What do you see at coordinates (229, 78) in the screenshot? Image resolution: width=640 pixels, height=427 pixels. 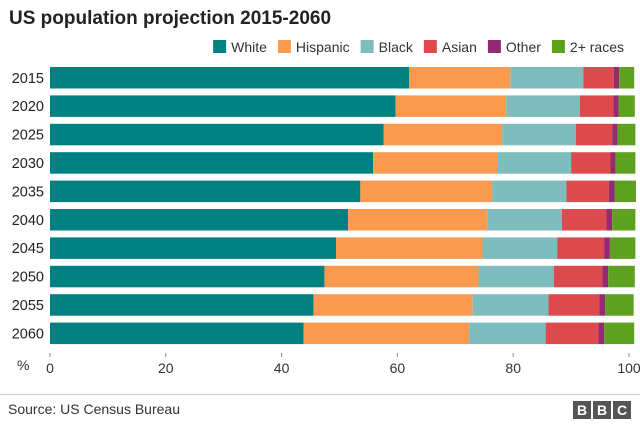 I see `bar-white-2015` at bounding box center [229, 78].